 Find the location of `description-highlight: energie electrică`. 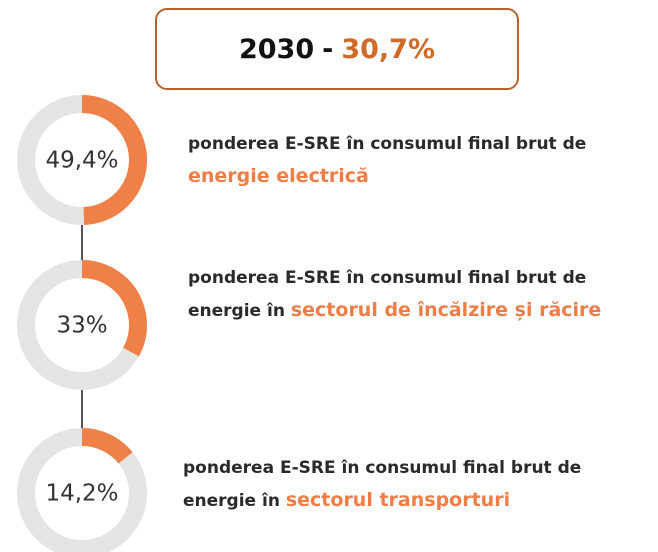

description-highlight: energie electrică is located at coordinates (278, 176).